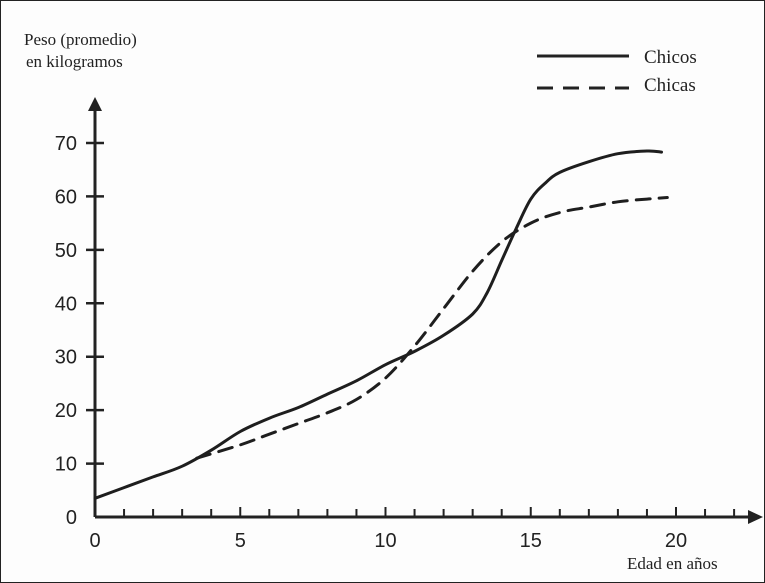  Describe the element at coordinates (71, 518) in the screenshot. I see `y-tick-label-0: 0` at that location.